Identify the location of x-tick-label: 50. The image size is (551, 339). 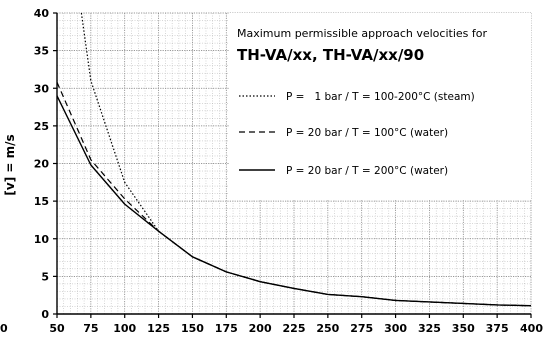
(57, 328).